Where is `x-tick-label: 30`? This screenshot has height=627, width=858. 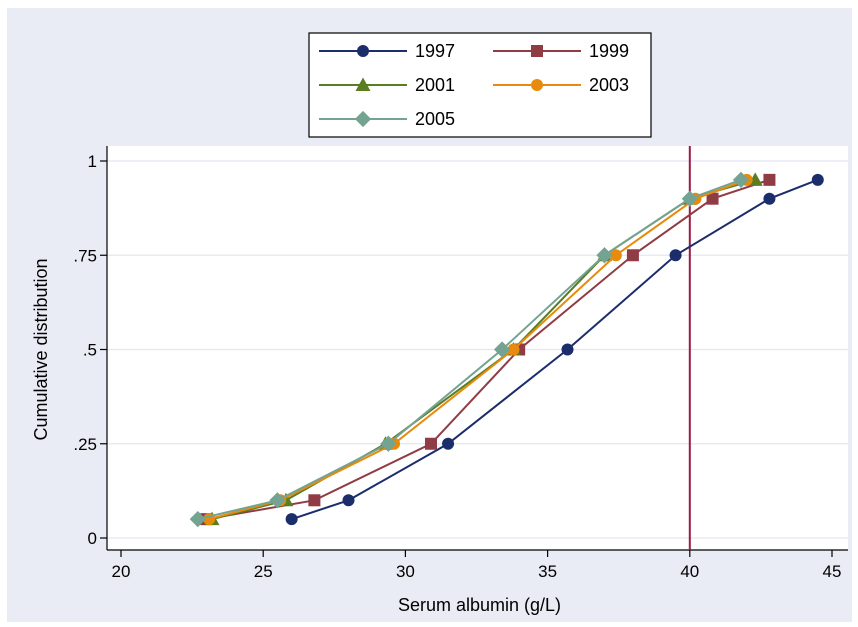
x-tick-label: 30 is located at coordinates (405, 571).